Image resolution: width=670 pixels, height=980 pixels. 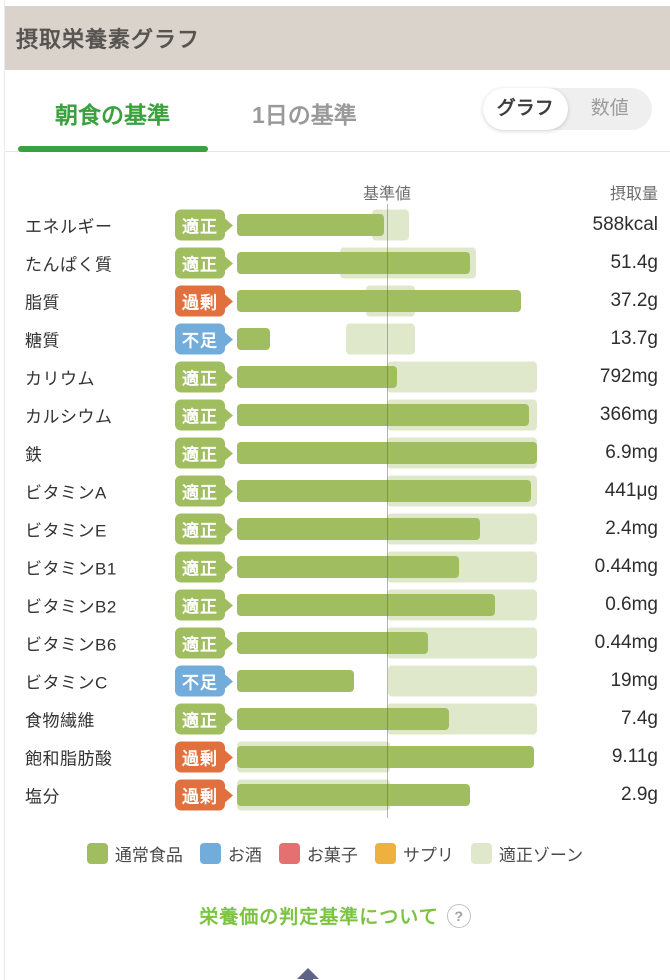 I want to click on tab-divider, so click(x=335, y=151).